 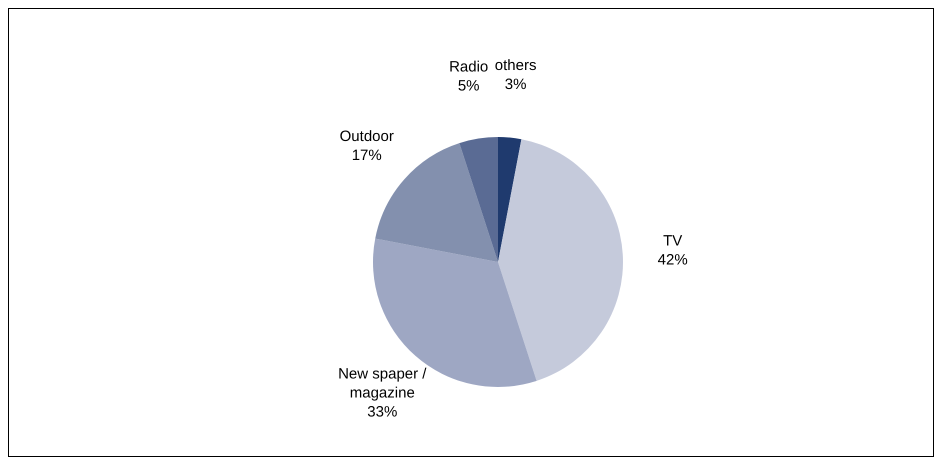 I want to click on slice-label: Outdoor, so click(x=367, y=136).